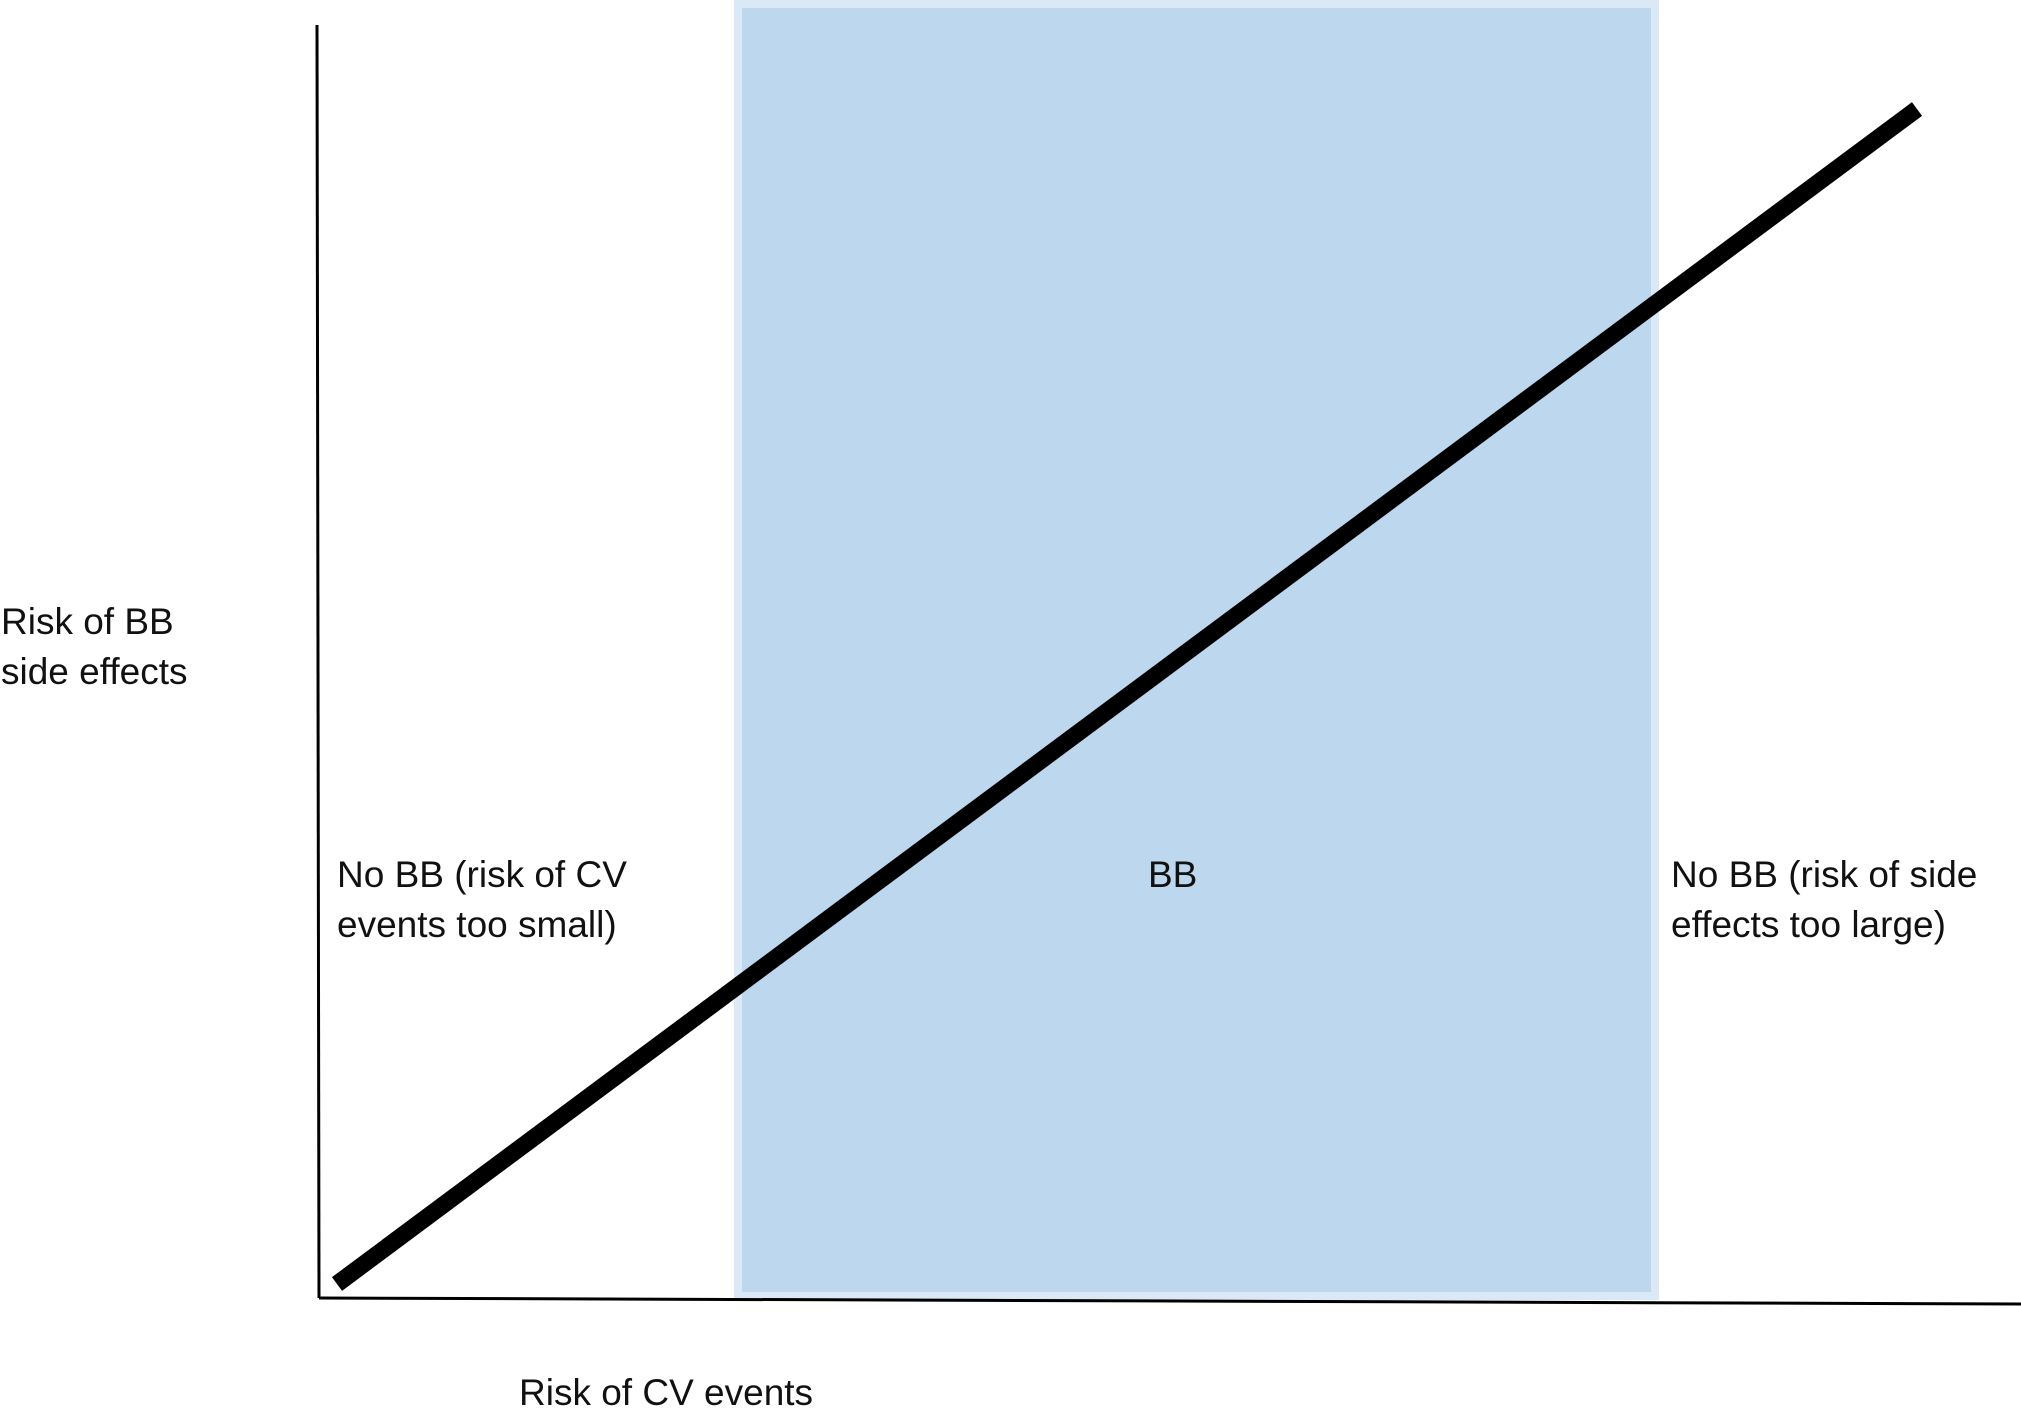 This screenshot has width=2021, height=1426. I want to click on y-axis-label: Risk of BB side effects, so click(94, 646).